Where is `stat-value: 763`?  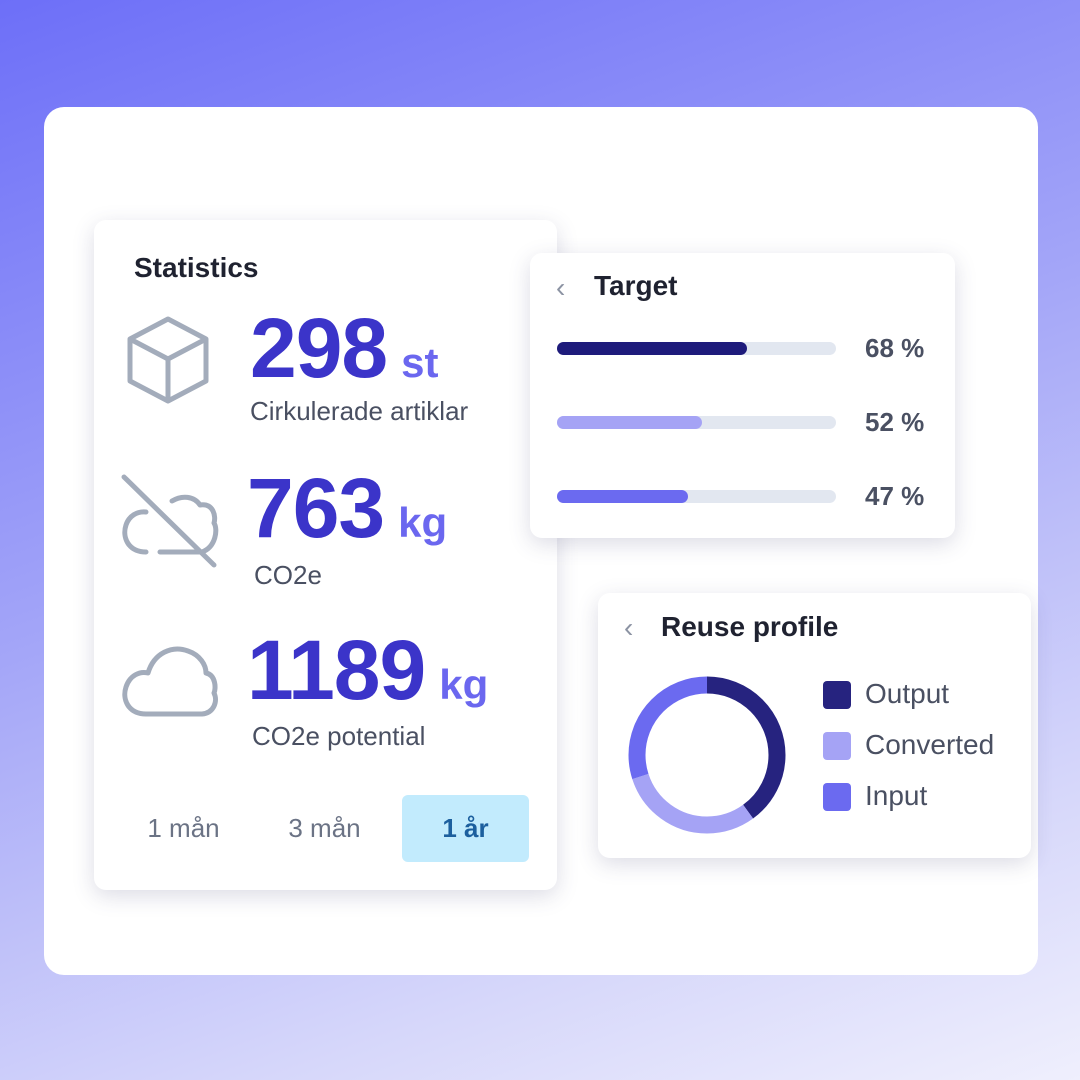 stat-value: 763 is located at coordinates (316, 508).